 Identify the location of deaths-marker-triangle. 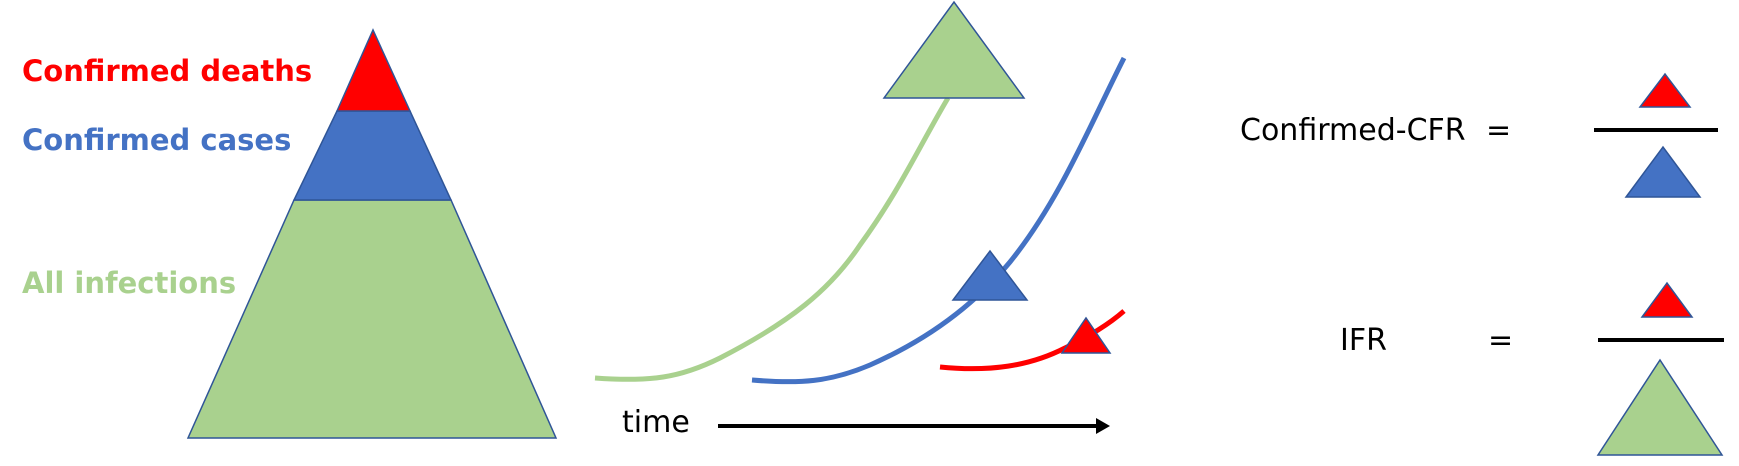
(1086, 335).